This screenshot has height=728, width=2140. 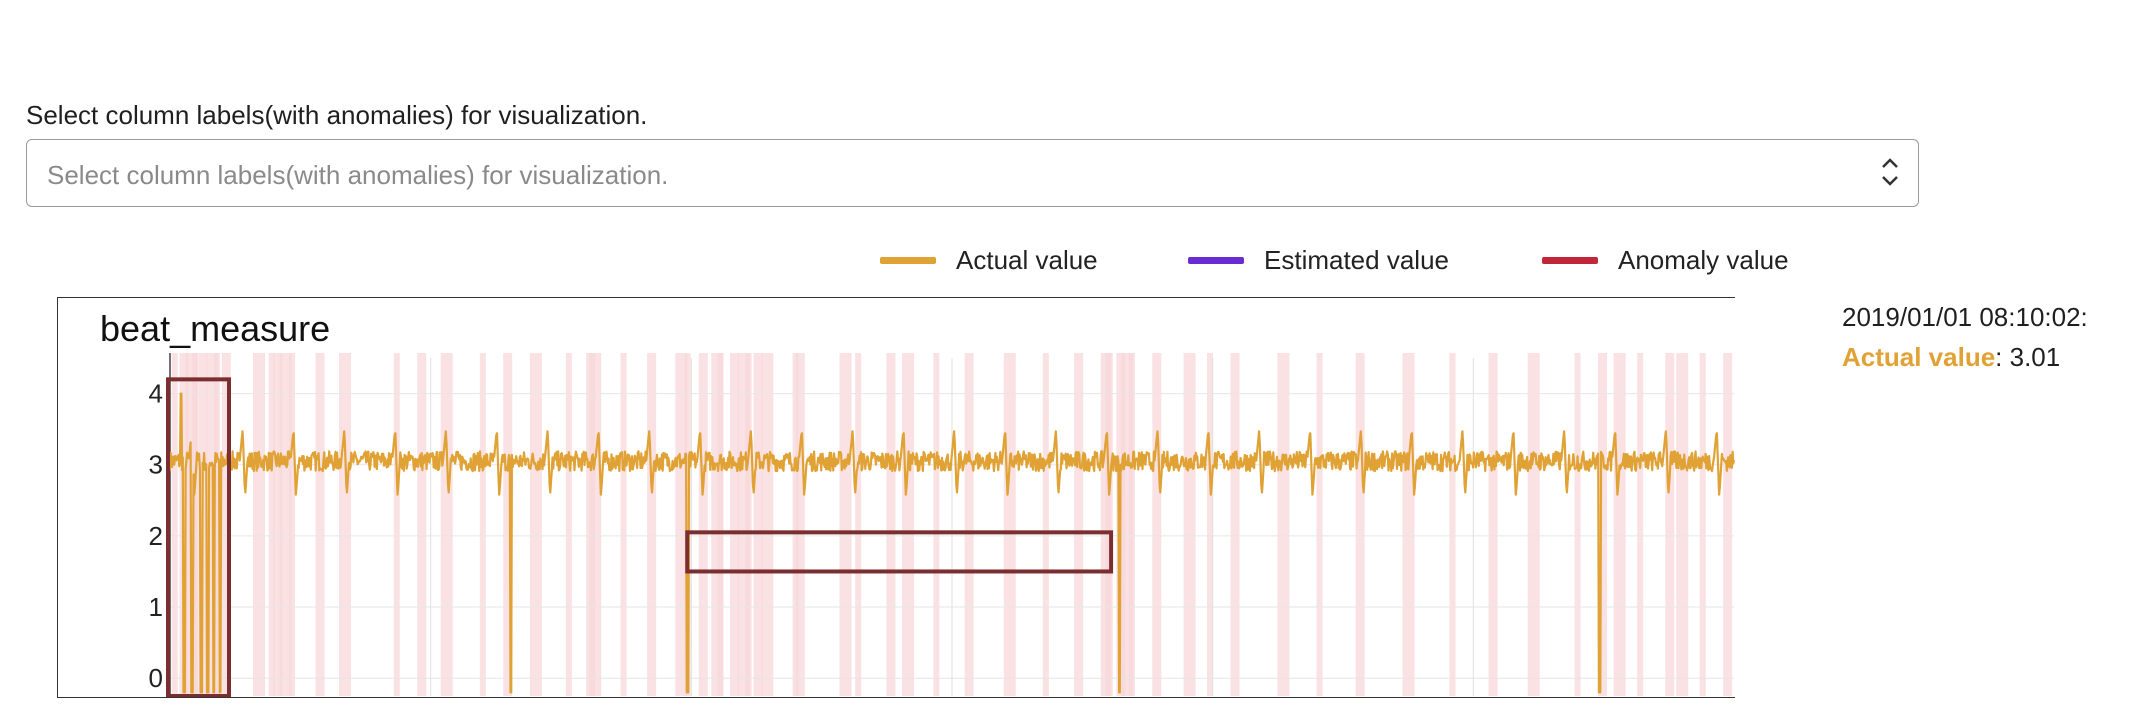 What do you see at coordinates (1027, 259) in the screenshot?
I see `legend-label-actual: Actual value` at bounding box center [1027, 259].